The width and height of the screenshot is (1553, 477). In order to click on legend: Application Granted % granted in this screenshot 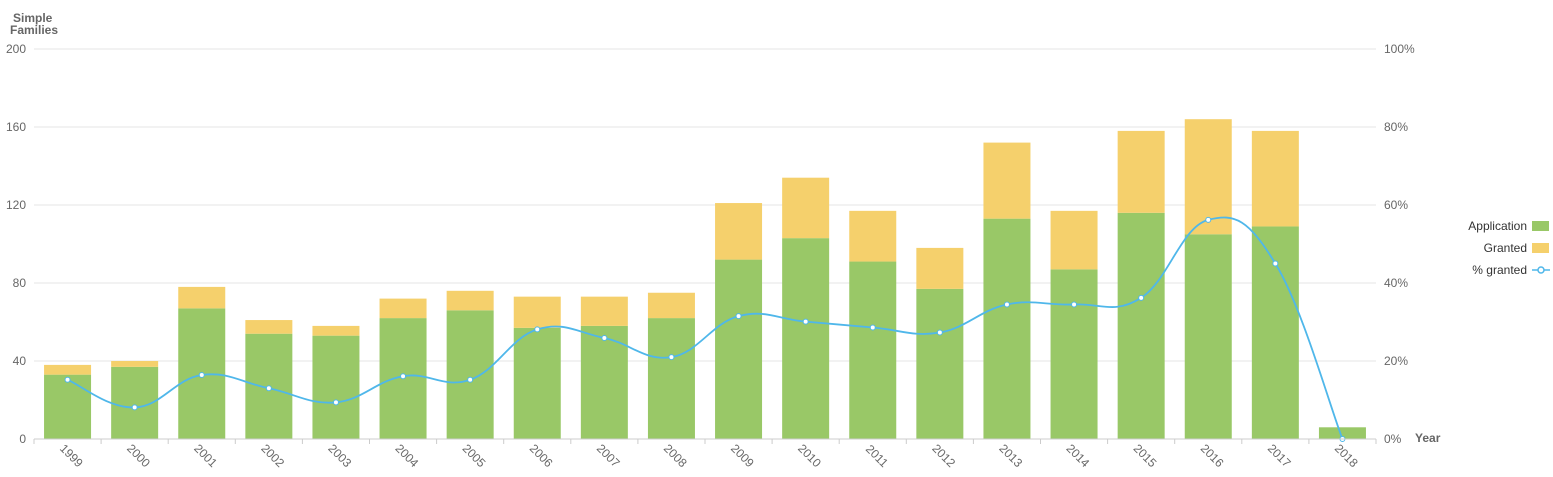, I will do `click(1509, 248)`.